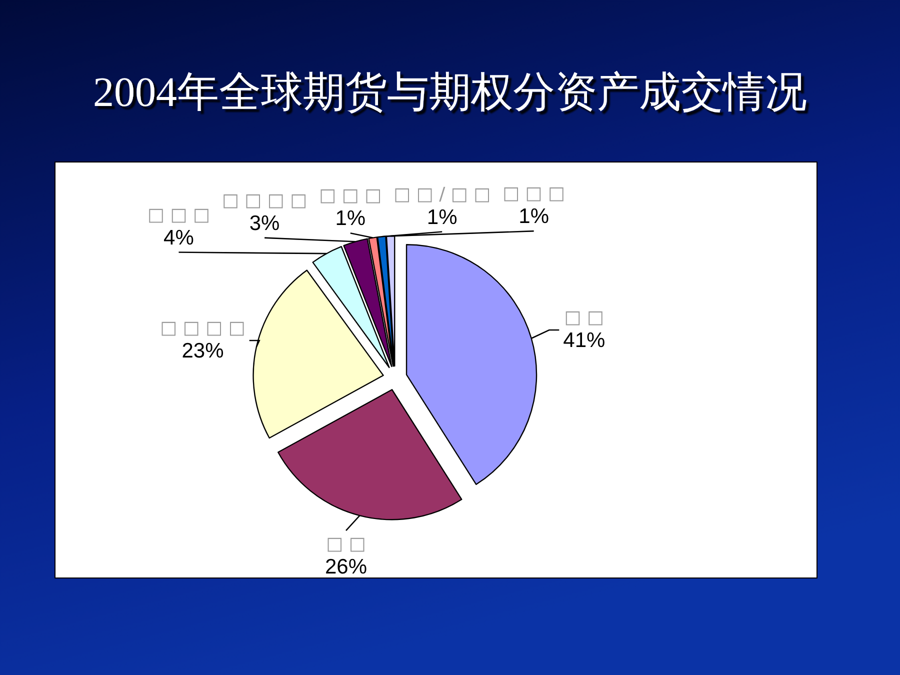  Describe the element at coordinates (203, 350) in the screenshot. I see `data-label: 23%` at that location.